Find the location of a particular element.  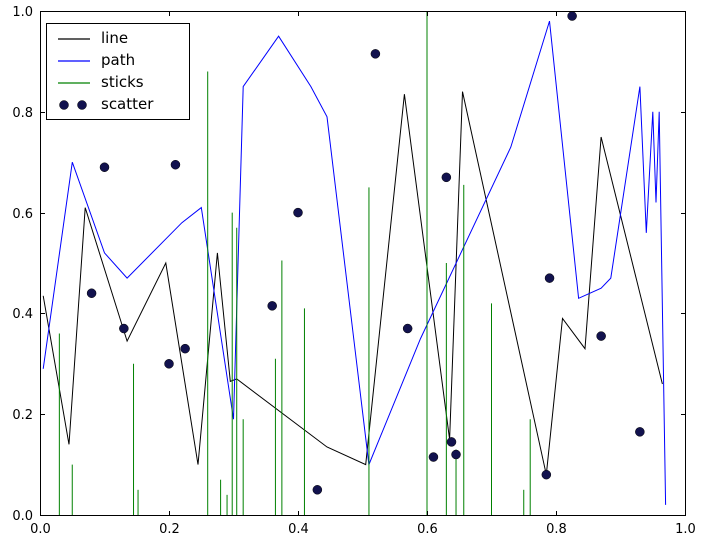

legend: line path sticks scatter is located at coordinates (118, 71).